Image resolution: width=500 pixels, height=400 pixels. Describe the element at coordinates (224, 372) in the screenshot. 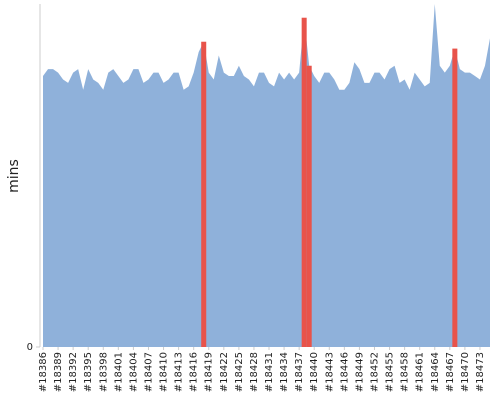

I see `x-tick-label: #18422` at that location.